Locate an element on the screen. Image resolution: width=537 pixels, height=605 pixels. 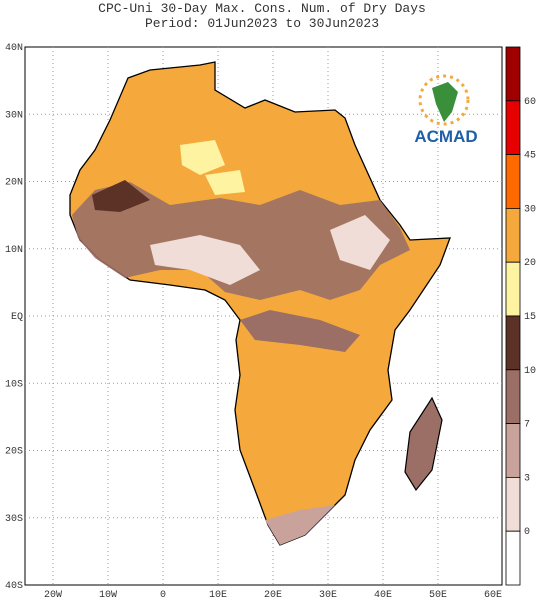
lat-label: 20S is located at coordinates (14, 452).